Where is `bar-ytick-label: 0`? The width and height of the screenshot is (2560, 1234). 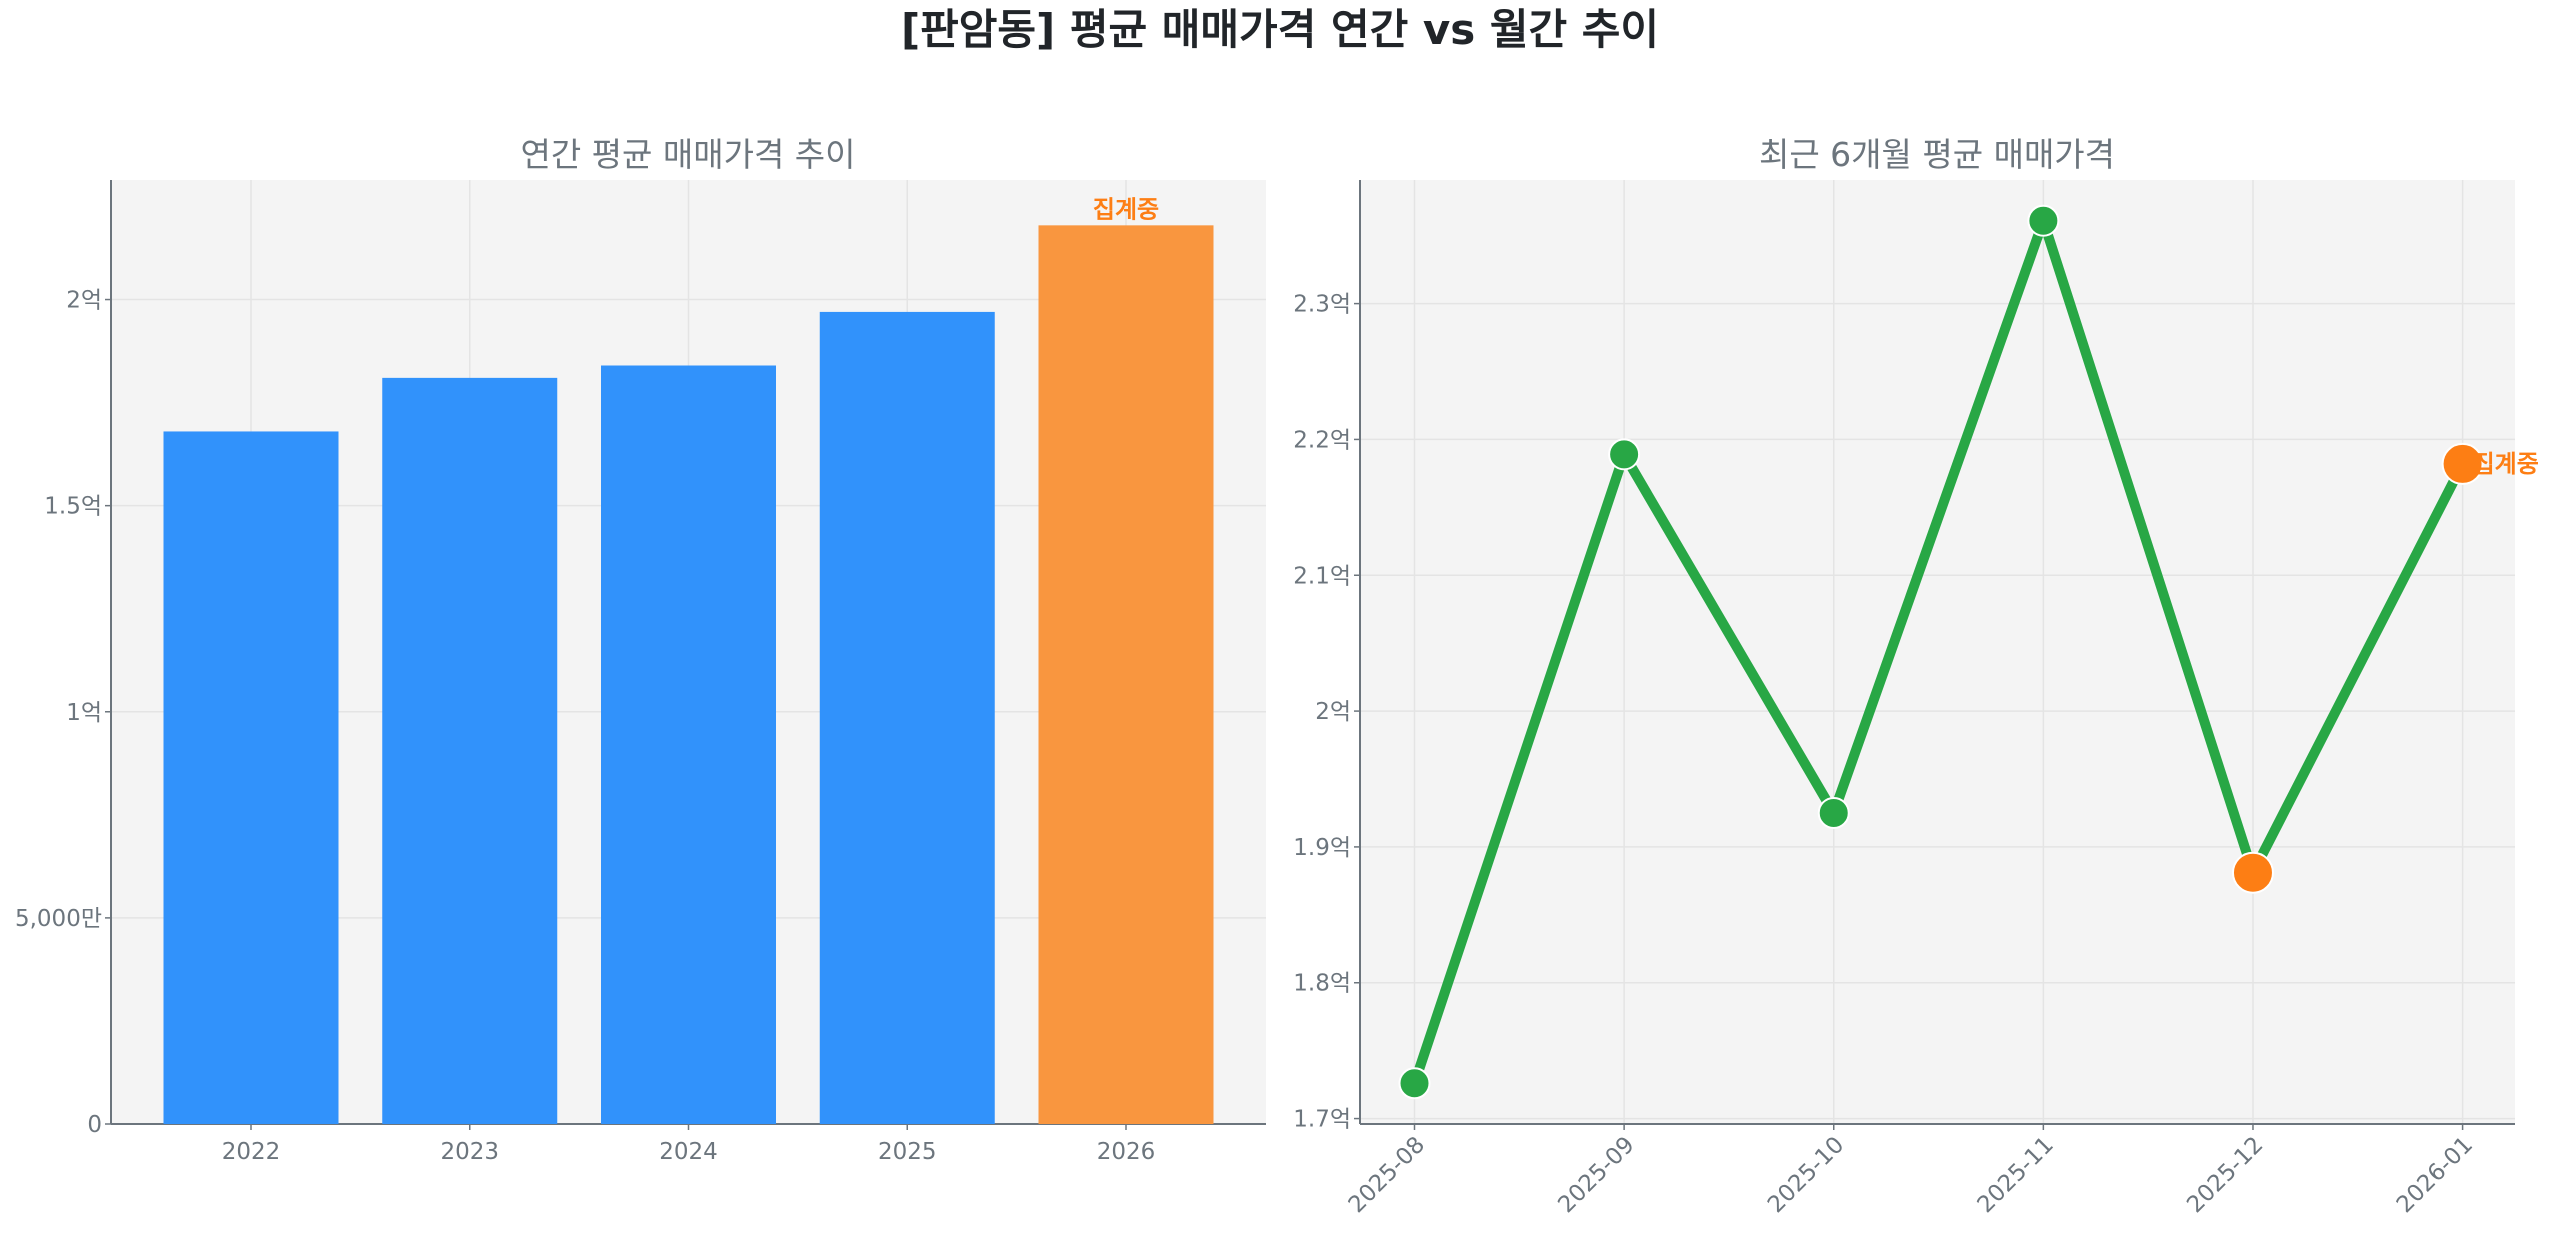 bar-ytick-label: 0 is located at coordinates (94, 1125).